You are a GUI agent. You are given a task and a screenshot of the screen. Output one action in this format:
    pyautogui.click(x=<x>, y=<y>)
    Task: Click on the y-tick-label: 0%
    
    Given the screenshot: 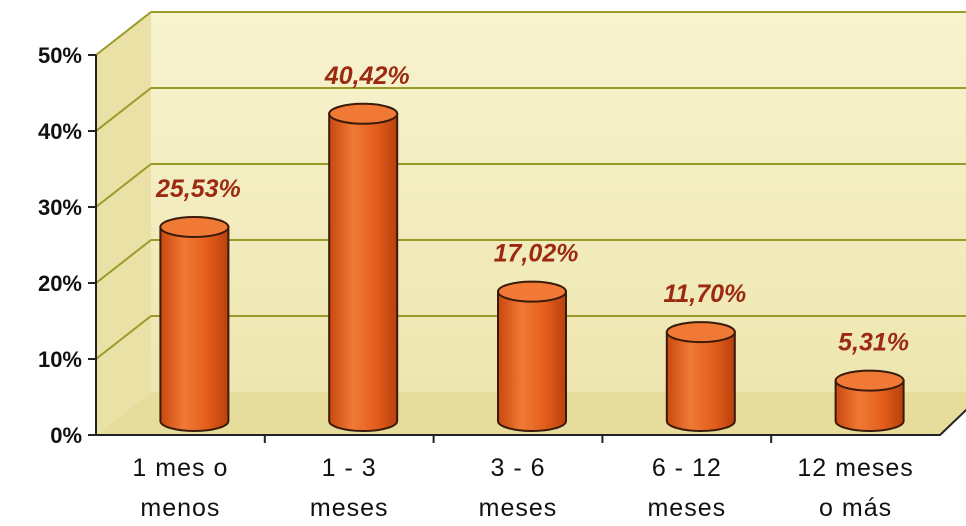 What is the action you would take?
    pyautogui.click(x=66, y=435)
    